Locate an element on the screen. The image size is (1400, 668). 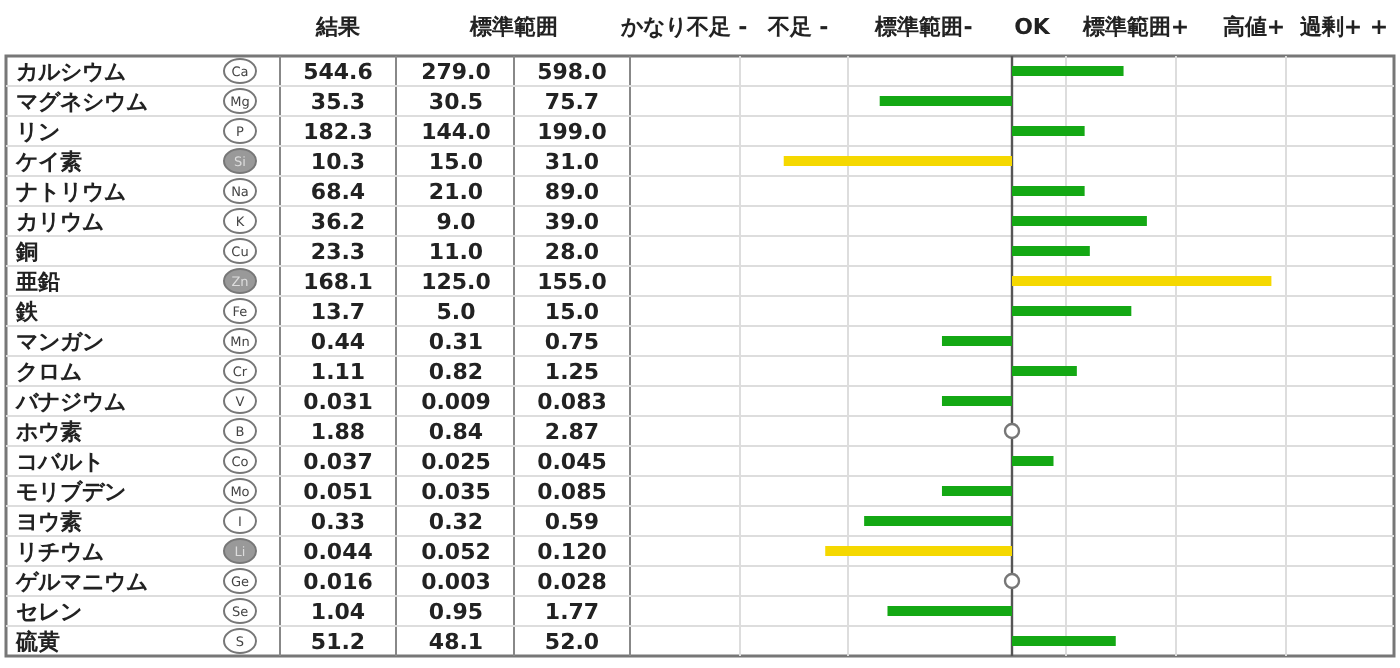
y-tick-label: ケイ素 is located at coordinates (48, 162).